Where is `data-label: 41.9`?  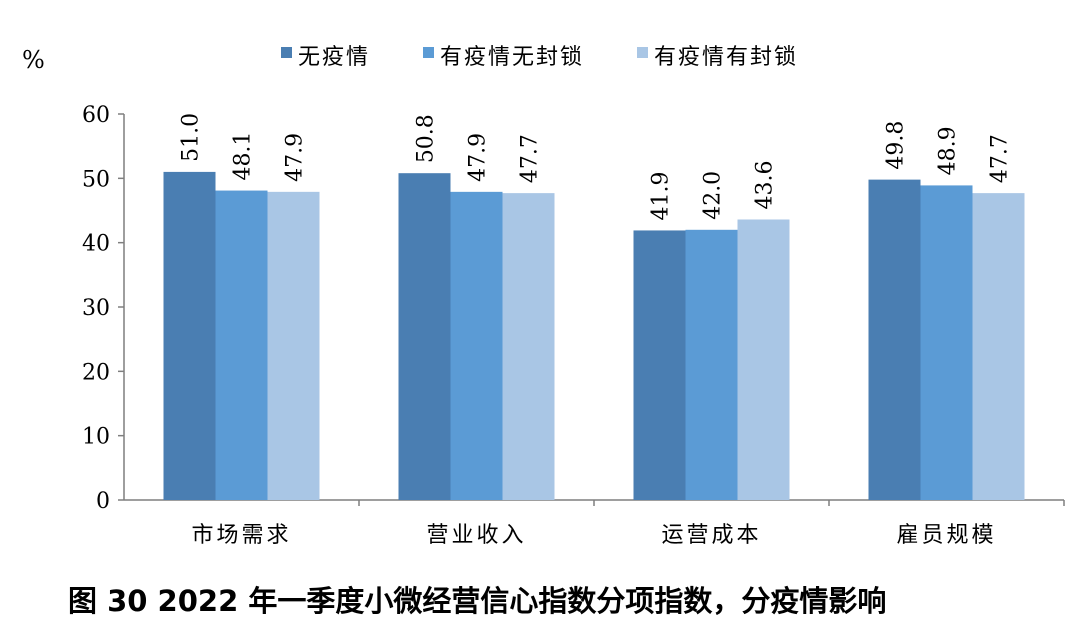 data-label: 41.9 is located at coordinates (661, 195).